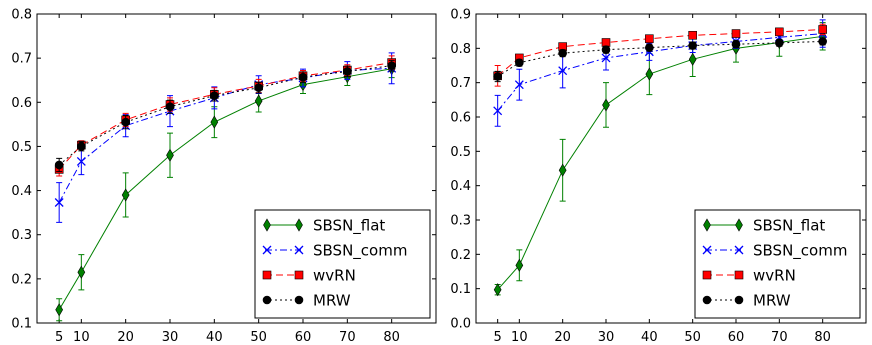 Image resolution: width=872 pixels, height=345 pixels. What do you see at coordinates (460, 15) in the screenshot?
I see `y-tick-label: 0.9` at bounding box center [460, 15].